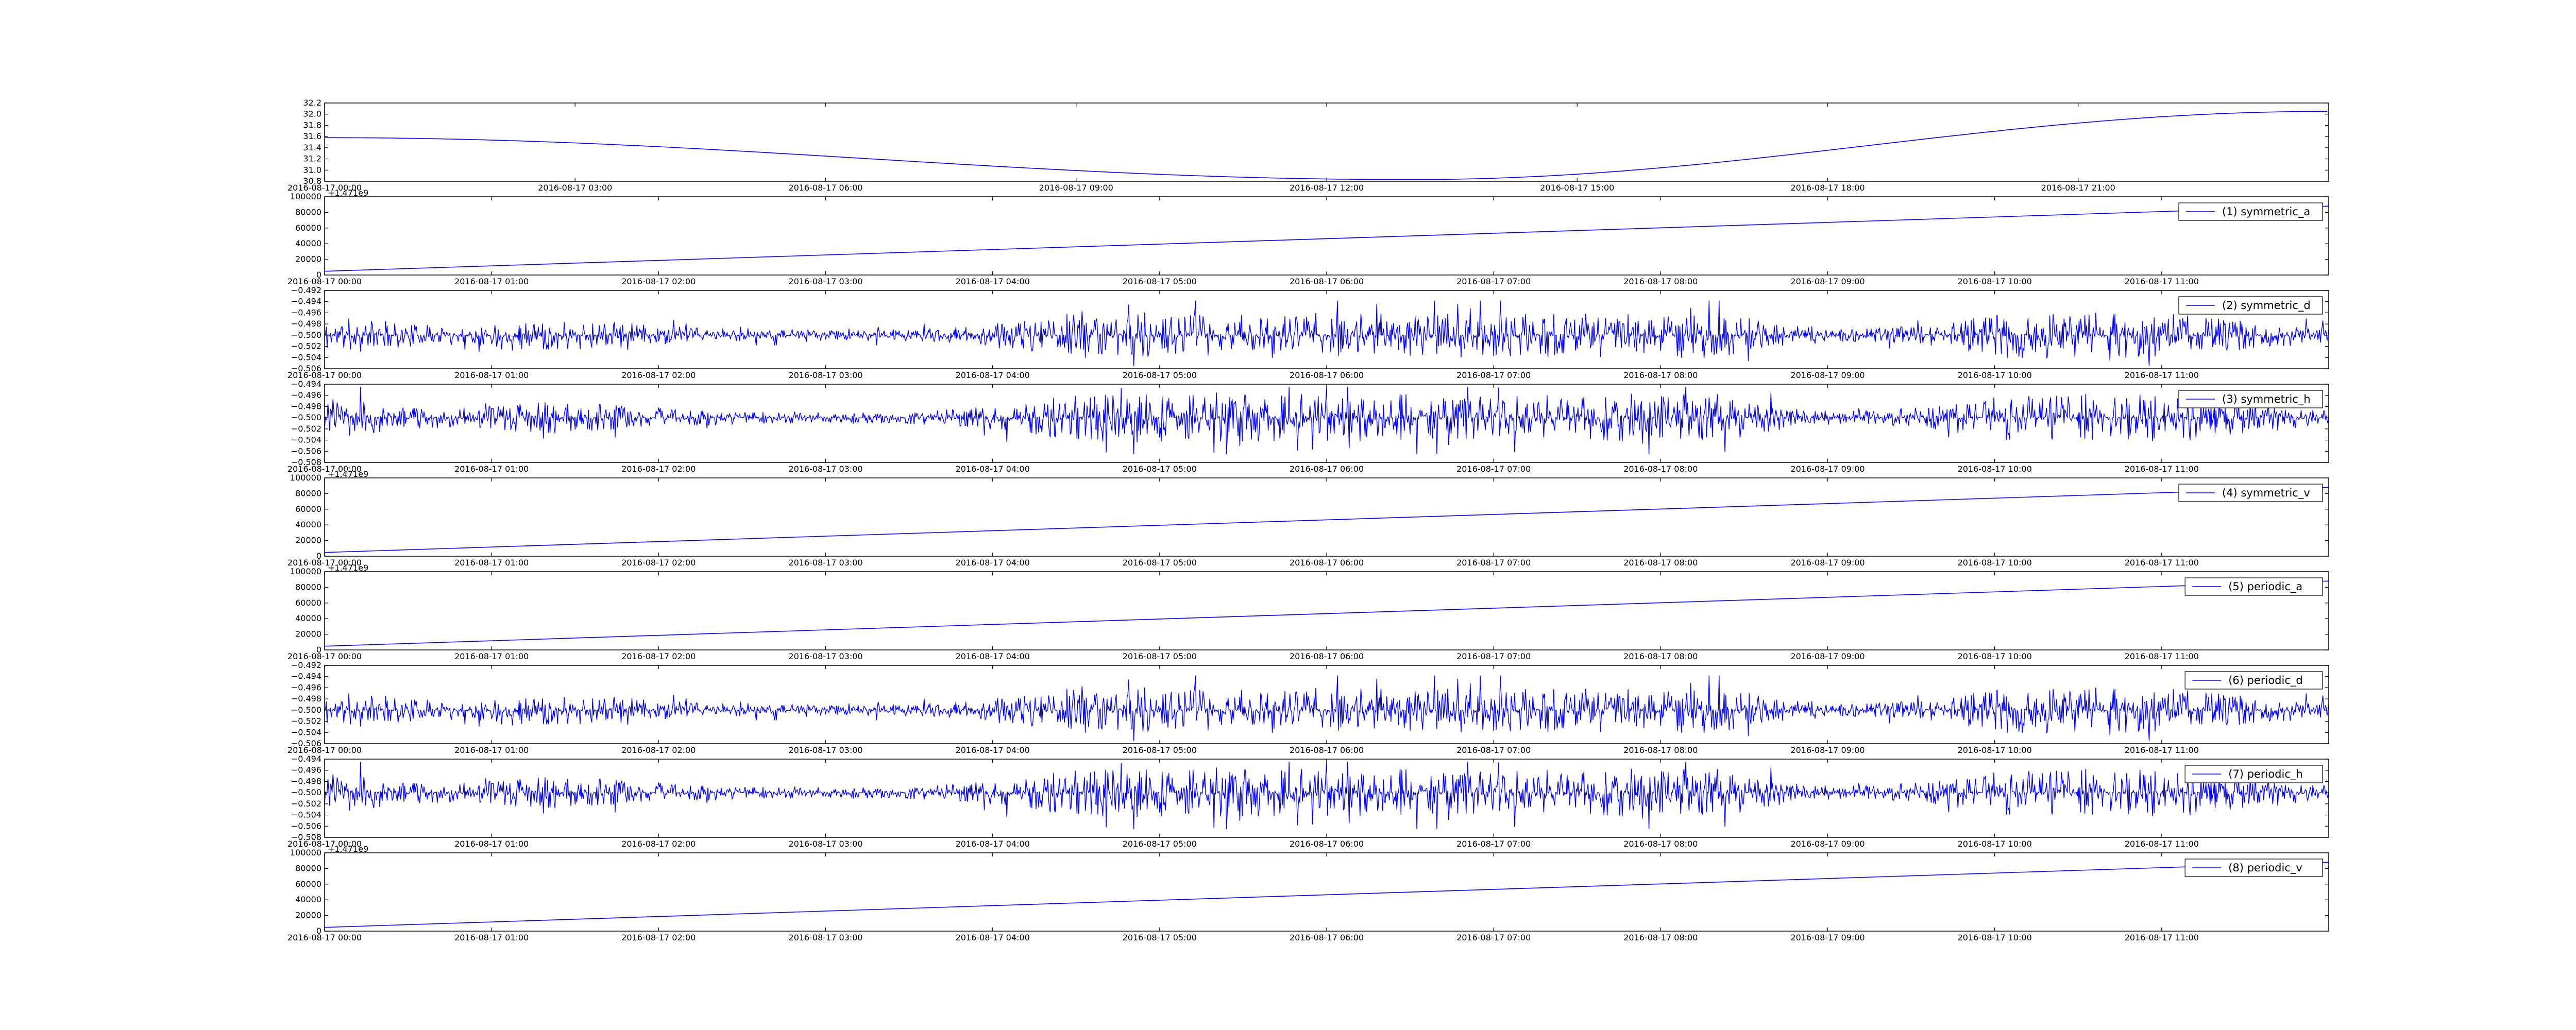 The height and width of the screenshot is (1030, 2576). I want to click on y-tick-label: 31.2, so click(312, 159).